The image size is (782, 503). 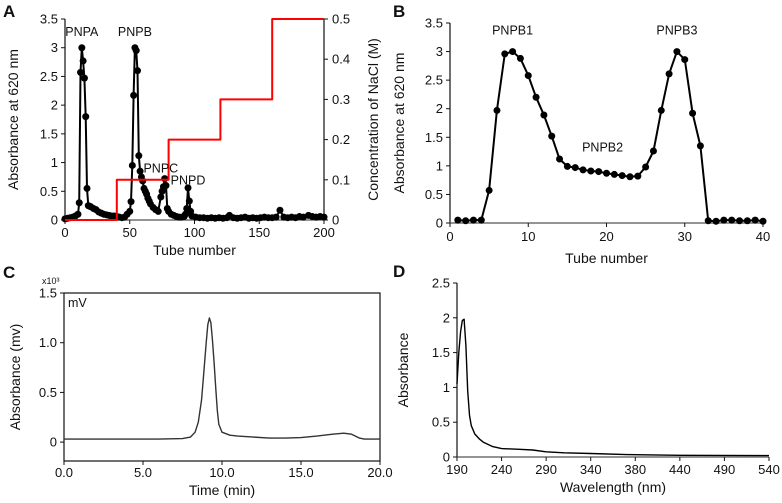 I want to click on y-tick-label: 2, so click(x=439, y=108).